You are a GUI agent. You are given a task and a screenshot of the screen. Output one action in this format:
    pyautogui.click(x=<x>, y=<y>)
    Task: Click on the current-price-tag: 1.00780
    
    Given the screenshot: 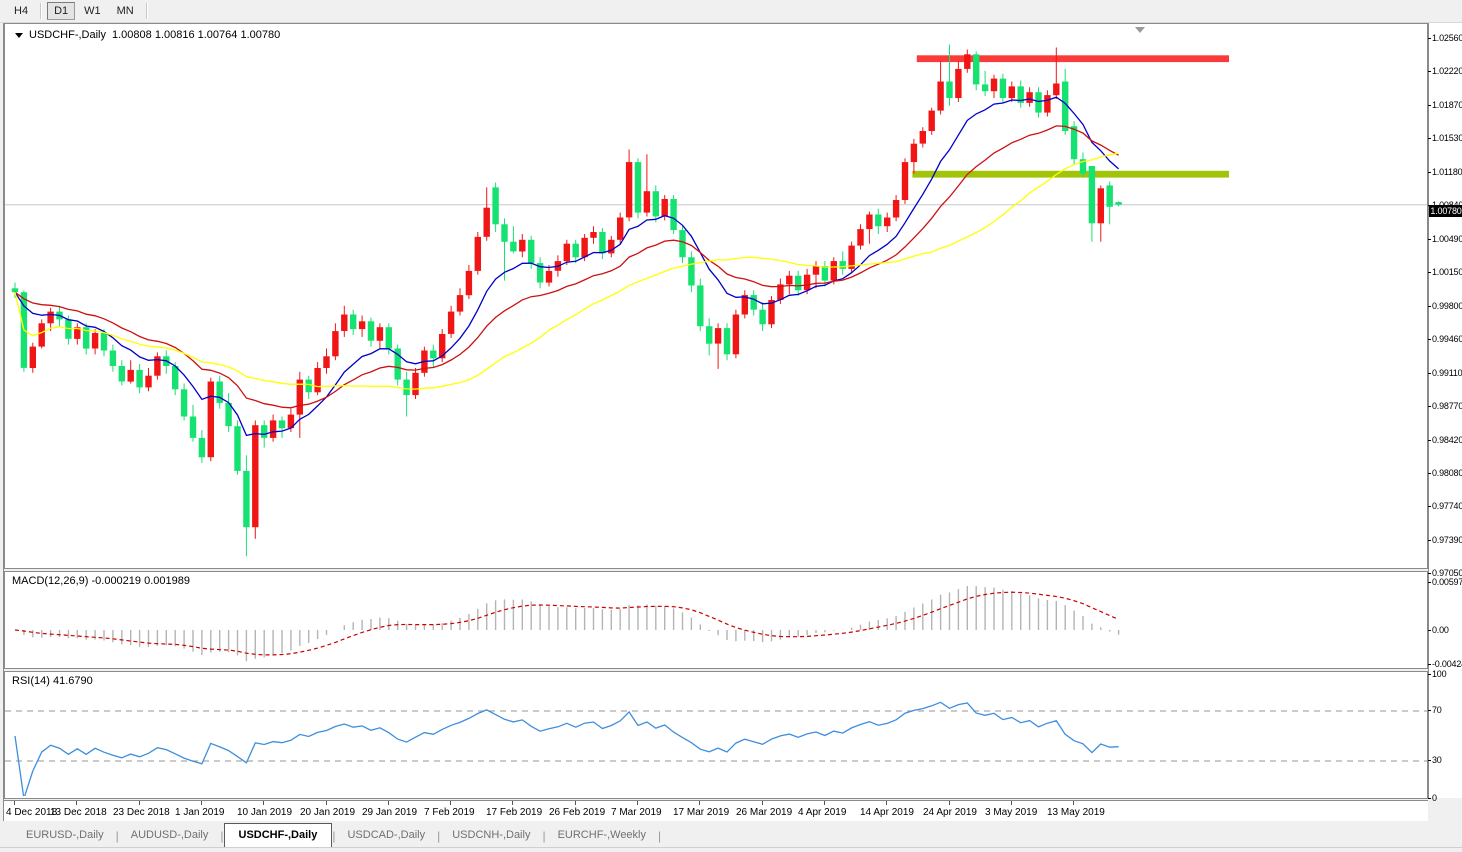 What is the action you would take?
    pyautogui.click(x=1445, y=211)
    